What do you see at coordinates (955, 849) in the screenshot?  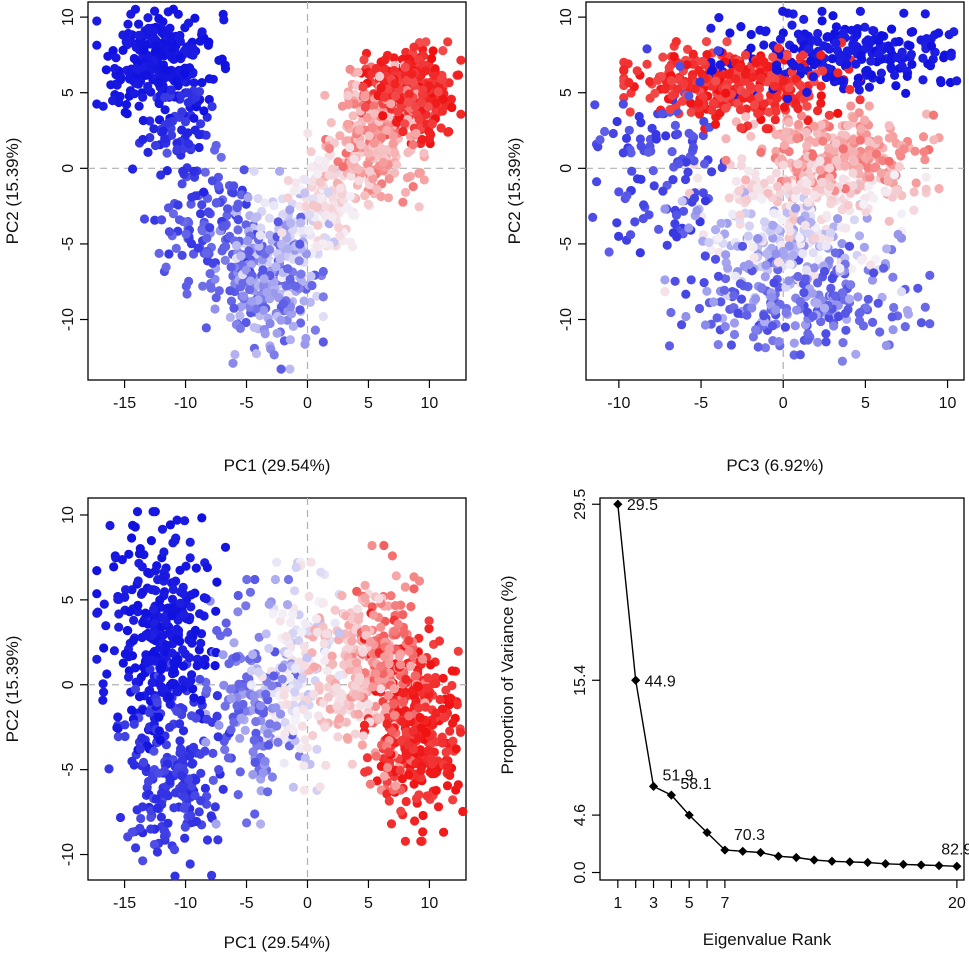 I see `cumulative-annotation: 82.9` at bounding box center [955, 849].